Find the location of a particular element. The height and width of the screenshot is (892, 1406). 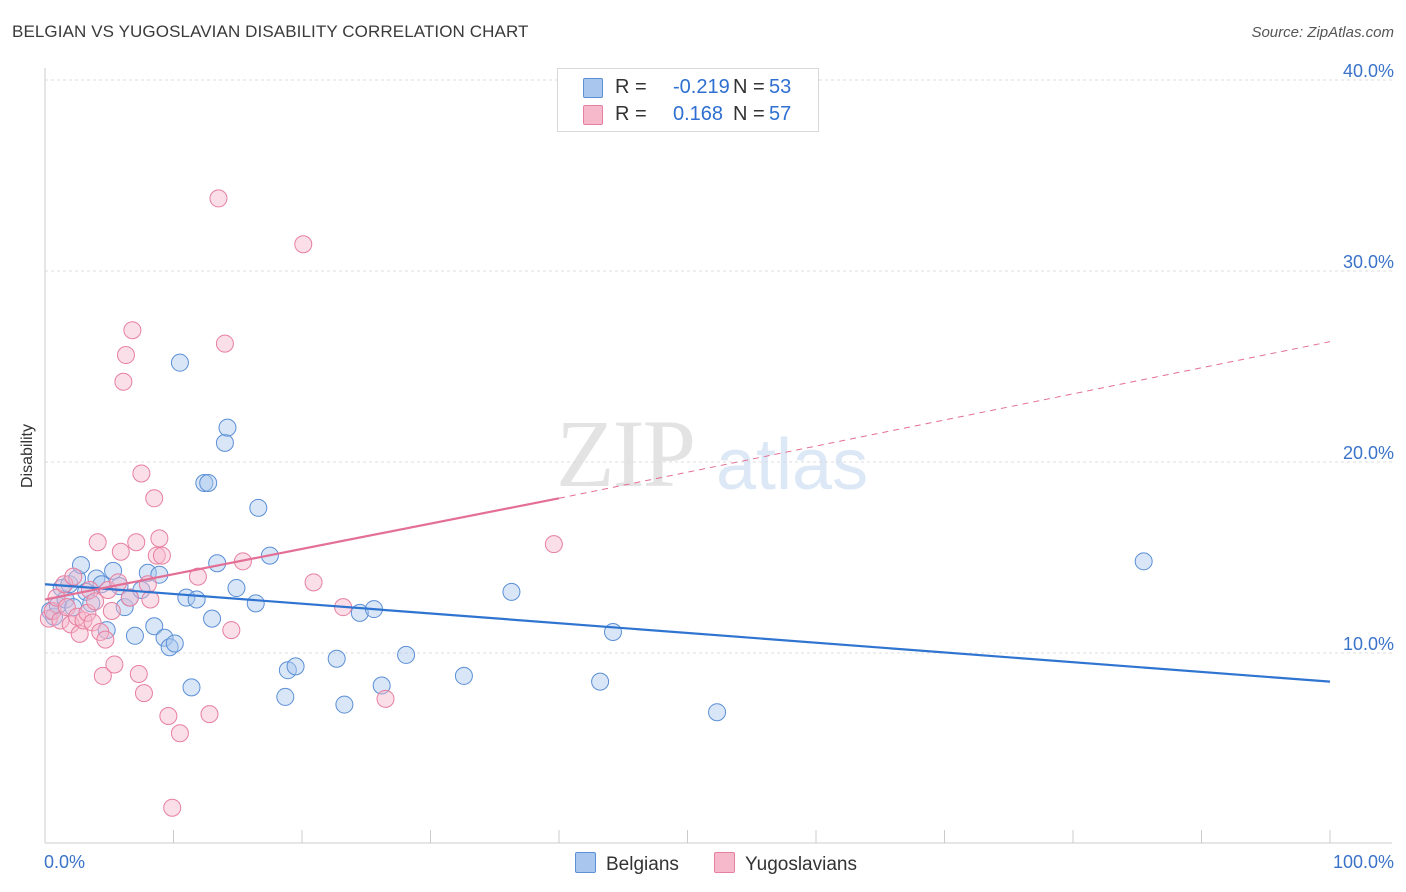

legend-swatch-belgians is located at coordinates (593, 88).